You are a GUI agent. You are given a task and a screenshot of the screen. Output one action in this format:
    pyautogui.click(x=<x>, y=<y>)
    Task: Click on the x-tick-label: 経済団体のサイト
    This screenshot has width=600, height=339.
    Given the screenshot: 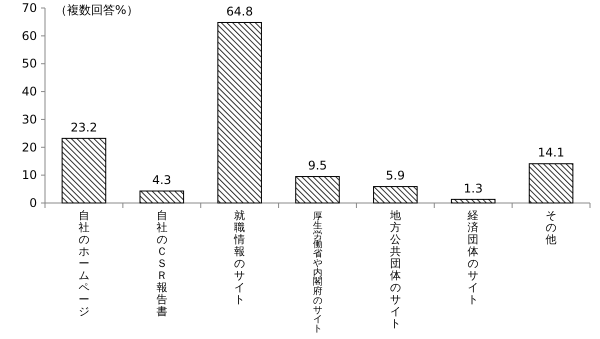 What is the action you would take?
    pyautogui.click(x=472, y=257)
    